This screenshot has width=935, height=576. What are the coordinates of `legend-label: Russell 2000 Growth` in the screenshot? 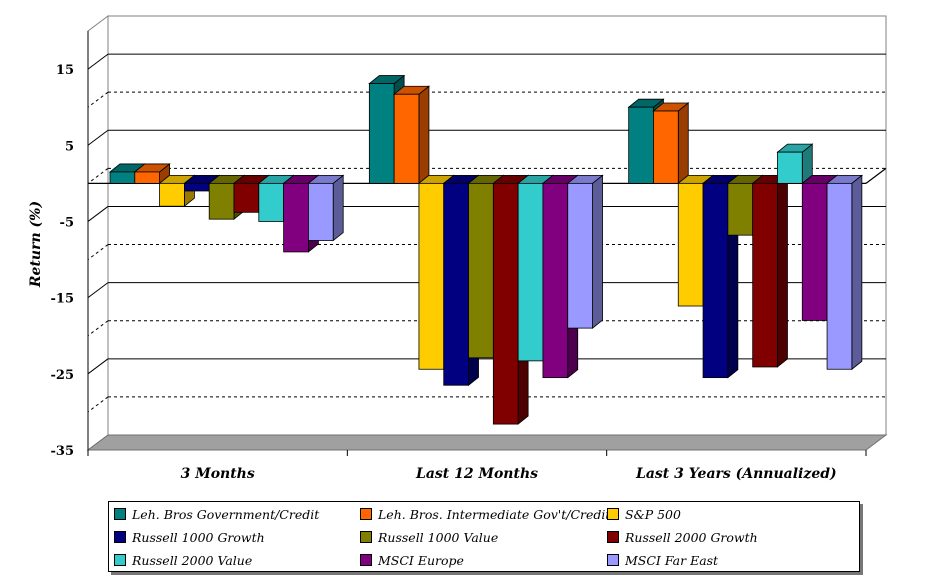 It's located at (691, 537).